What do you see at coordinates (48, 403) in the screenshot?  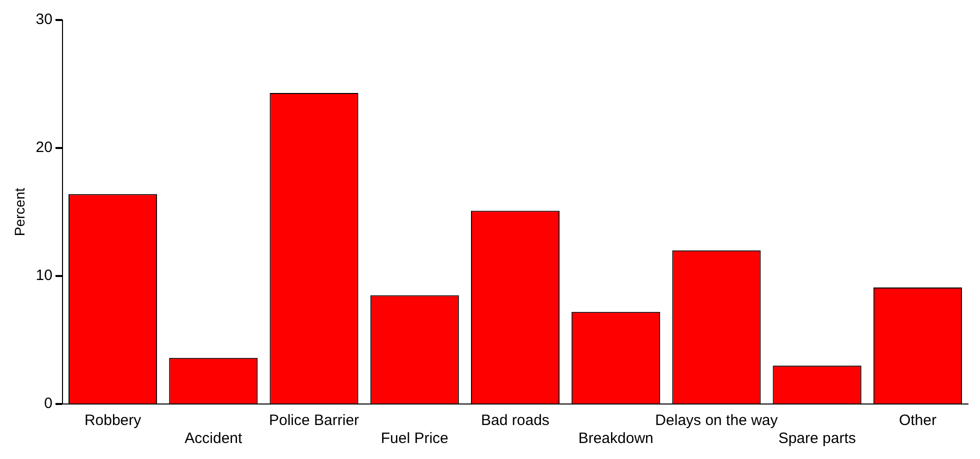 I see `y-tick-label: 0` at bounding box center [48, 403].